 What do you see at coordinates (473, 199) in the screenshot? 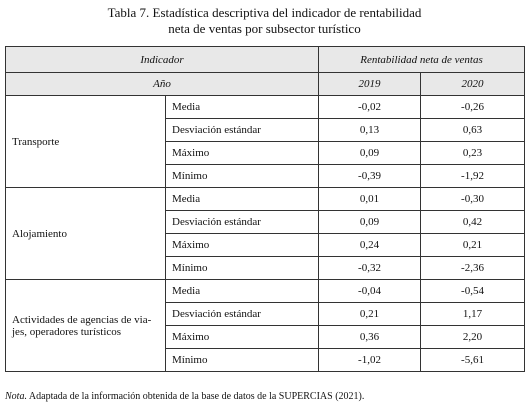
I see `value-cell: -0,30` at bounding box center [473, 199].